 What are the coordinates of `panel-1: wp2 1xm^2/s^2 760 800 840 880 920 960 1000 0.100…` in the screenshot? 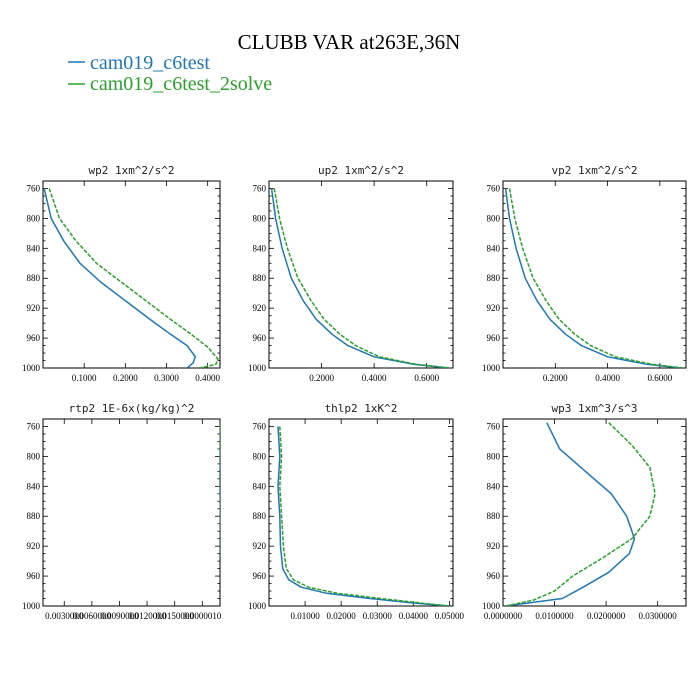 It's located at (121, 273).